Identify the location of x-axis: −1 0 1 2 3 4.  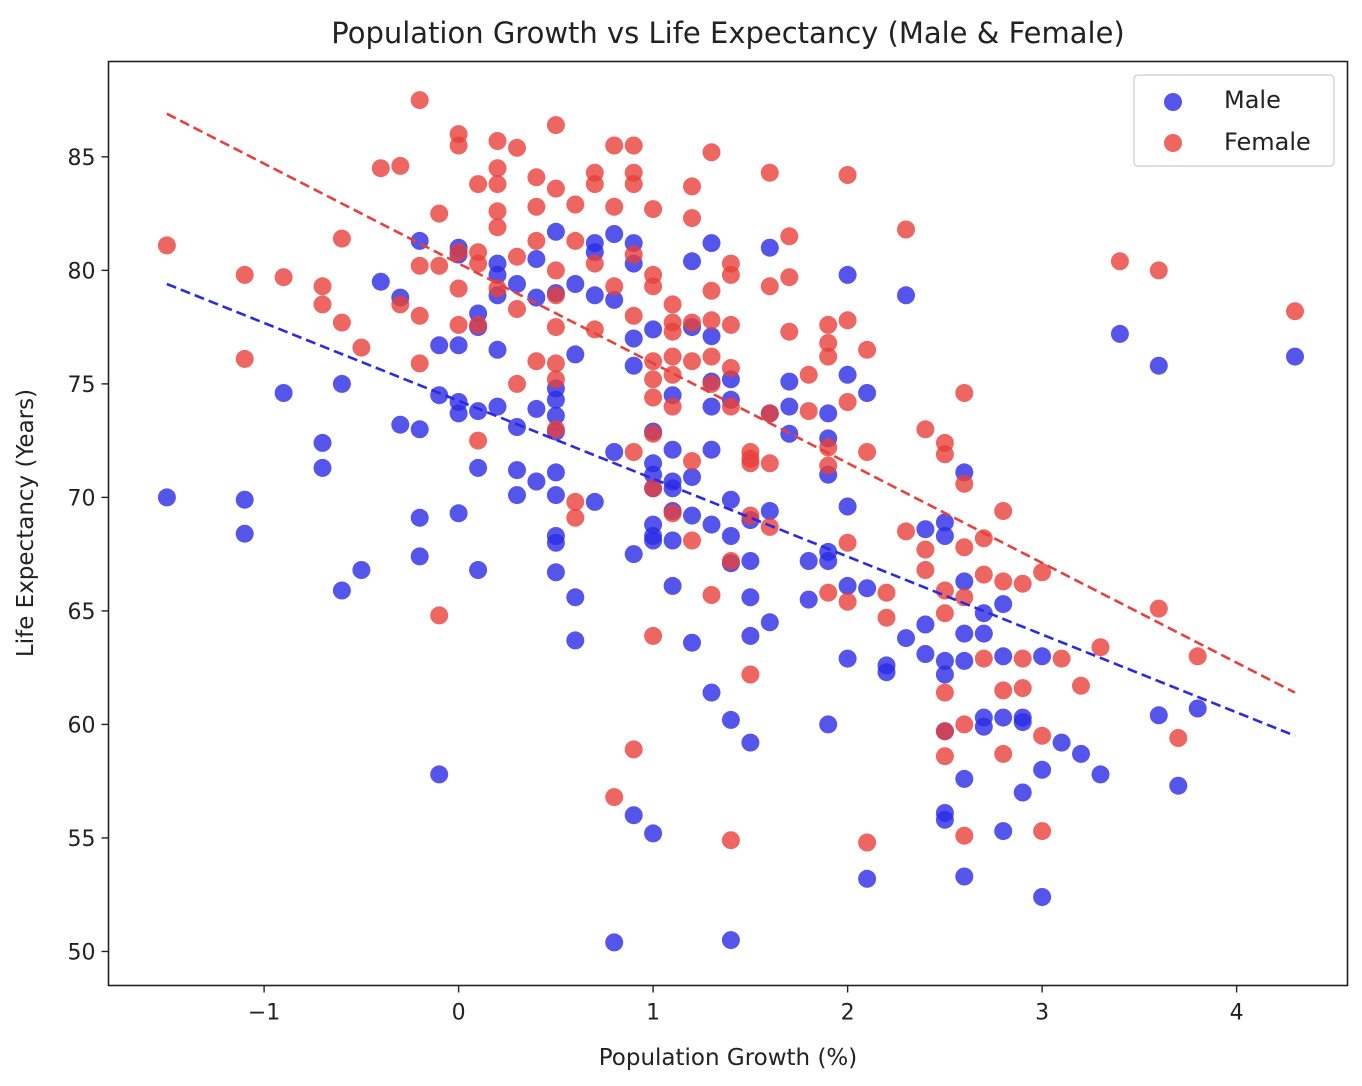
(746, 1005).